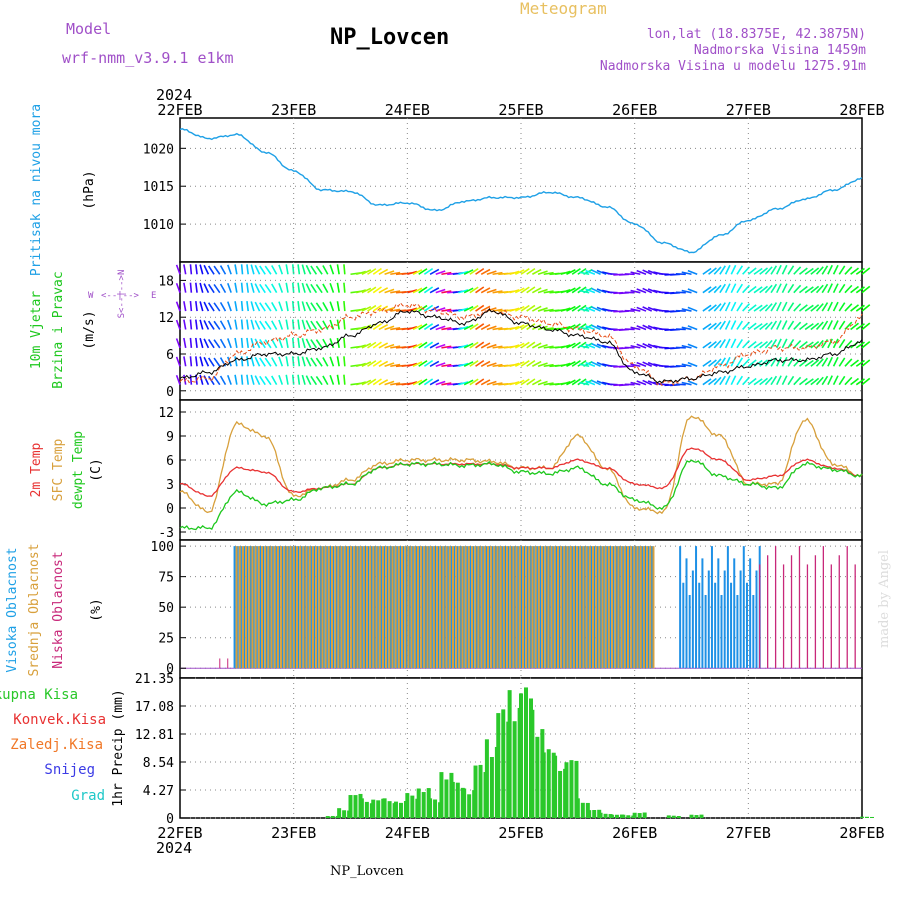 This screenshot has height=900, width=900. What do you see at coordinates (88, 29) in the screenshot?
I see `model-label: Model` at bounding box center [88, 29].